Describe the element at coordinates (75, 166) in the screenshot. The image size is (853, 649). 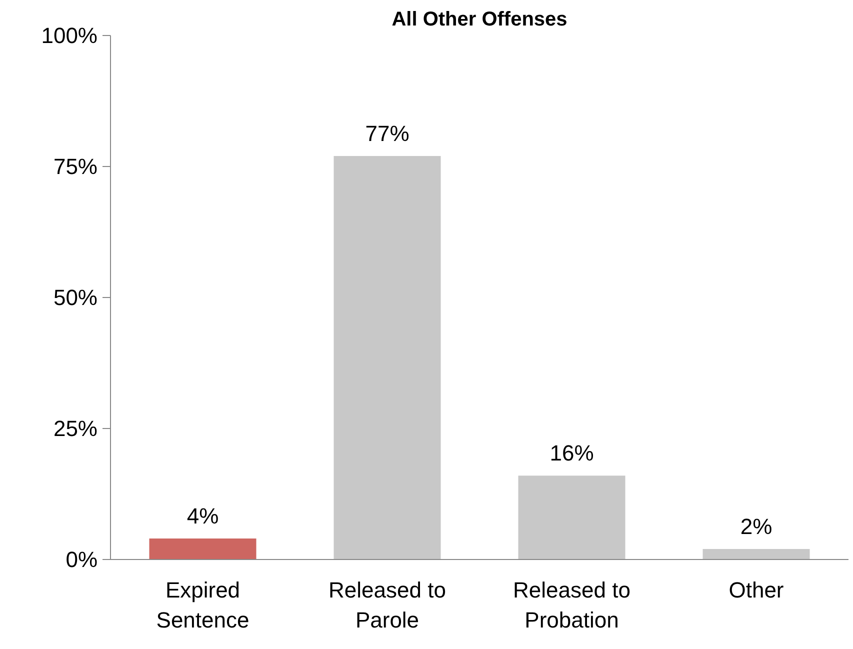
I see `y-tick-label: 75%` at that location.